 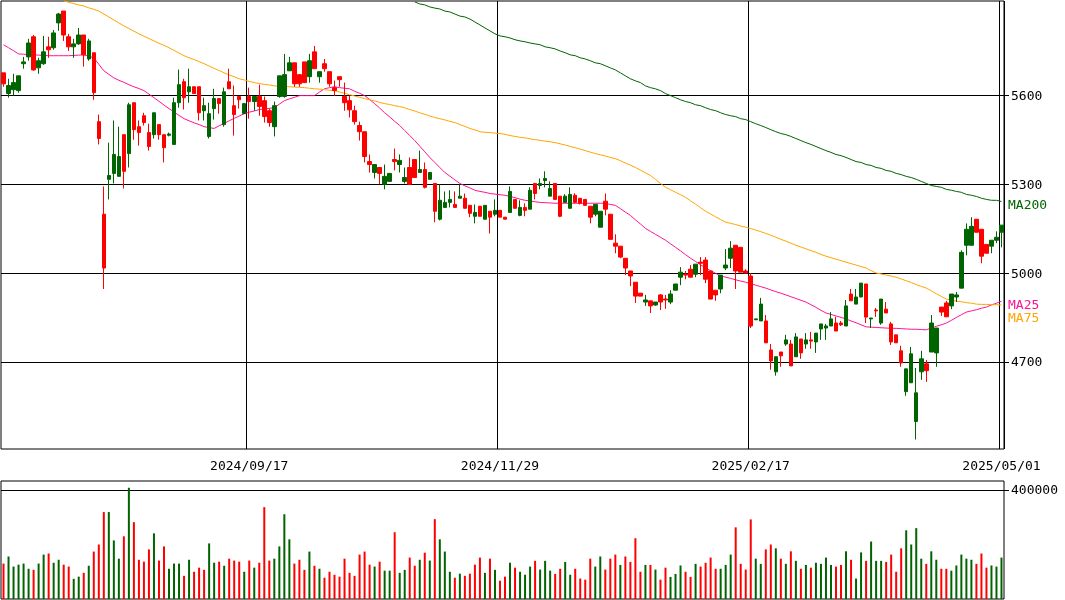 I want to click on series-label: MA25, so click(x=1024, y=305).